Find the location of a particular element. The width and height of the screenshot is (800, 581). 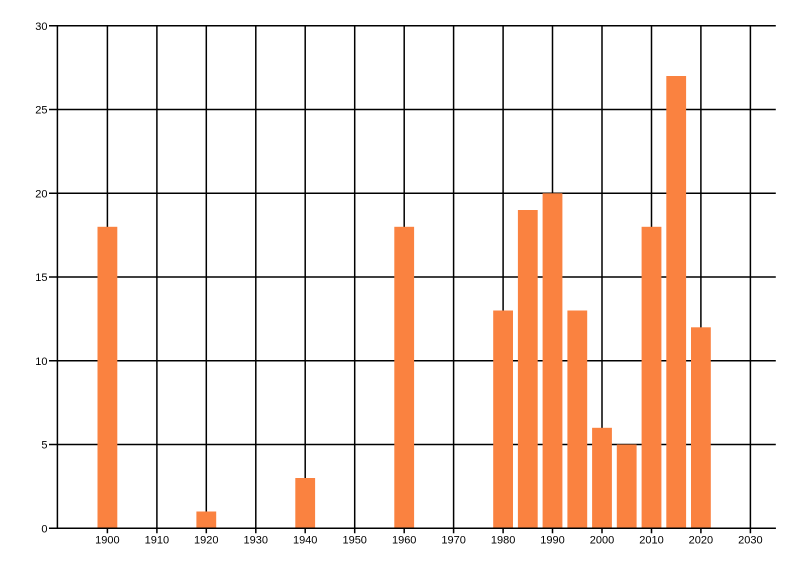

svg-text: 2030 is located at coordinates (750, 541).